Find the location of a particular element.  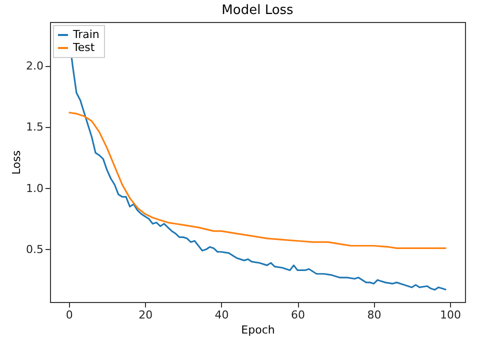

legend-label: Test is located at coordinates (84, 47).